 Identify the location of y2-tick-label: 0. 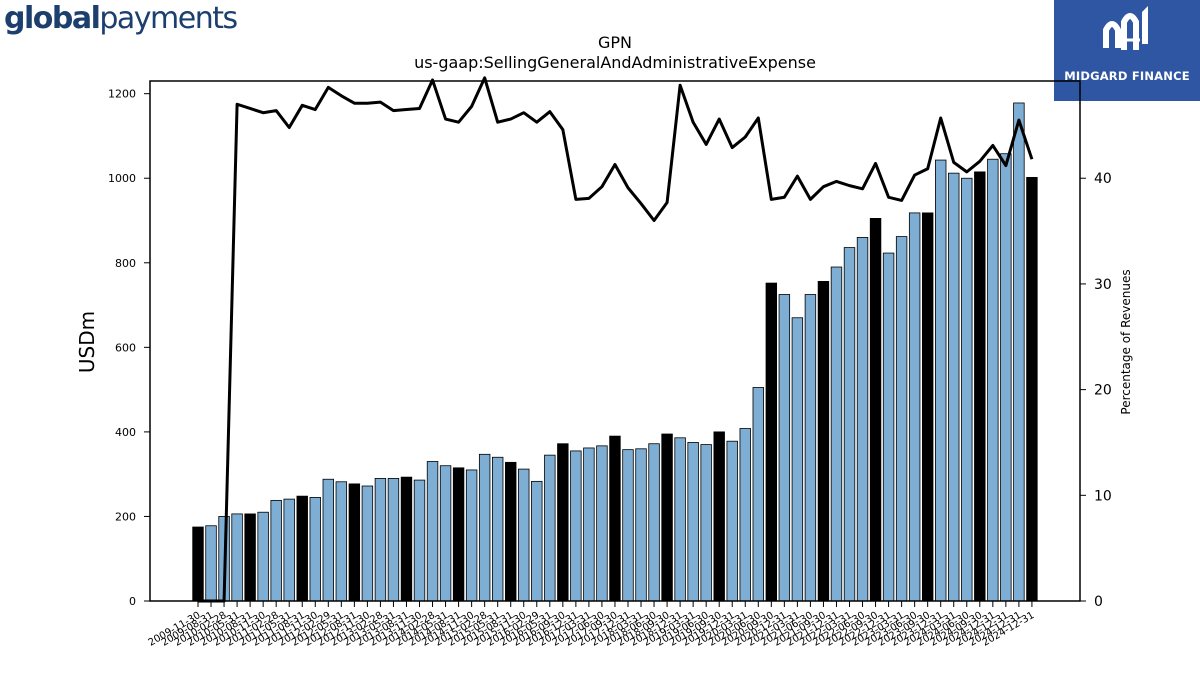
(1098, 602).